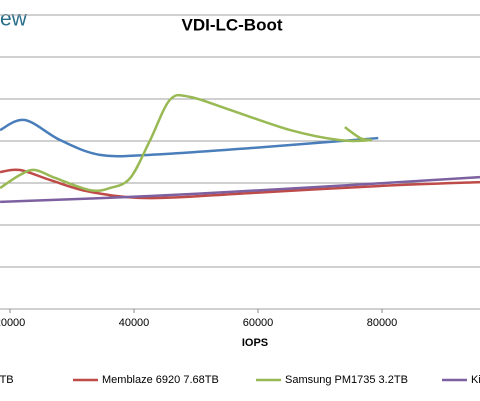  What do you see at coordinates (258, 323) in the screenshot?
I see `x-tick-label: 60000` at bounding box center [258, 323].